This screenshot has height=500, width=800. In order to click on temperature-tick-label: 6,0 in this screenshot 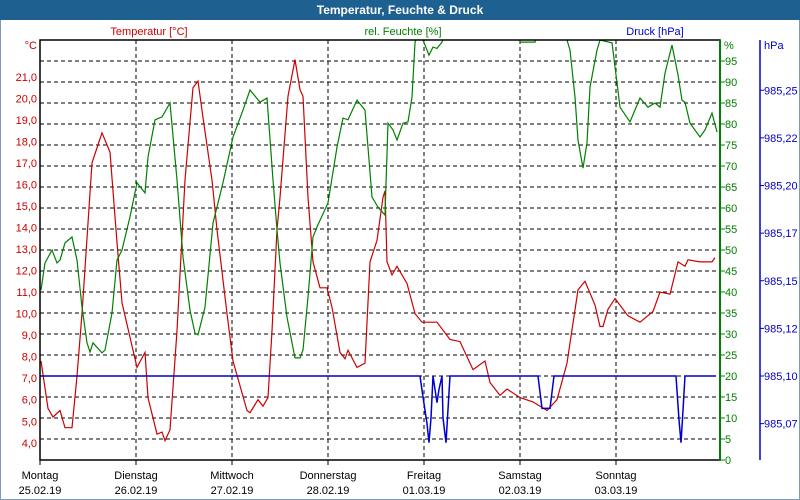, I will do `click(29, 401)`.